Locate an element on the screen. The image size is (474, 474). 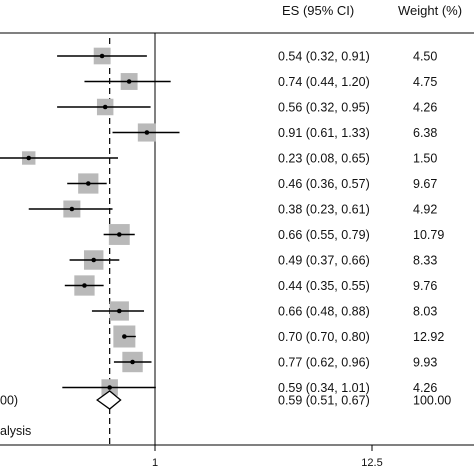
weight-text: 9.93 is located at coordinates (425, 363).